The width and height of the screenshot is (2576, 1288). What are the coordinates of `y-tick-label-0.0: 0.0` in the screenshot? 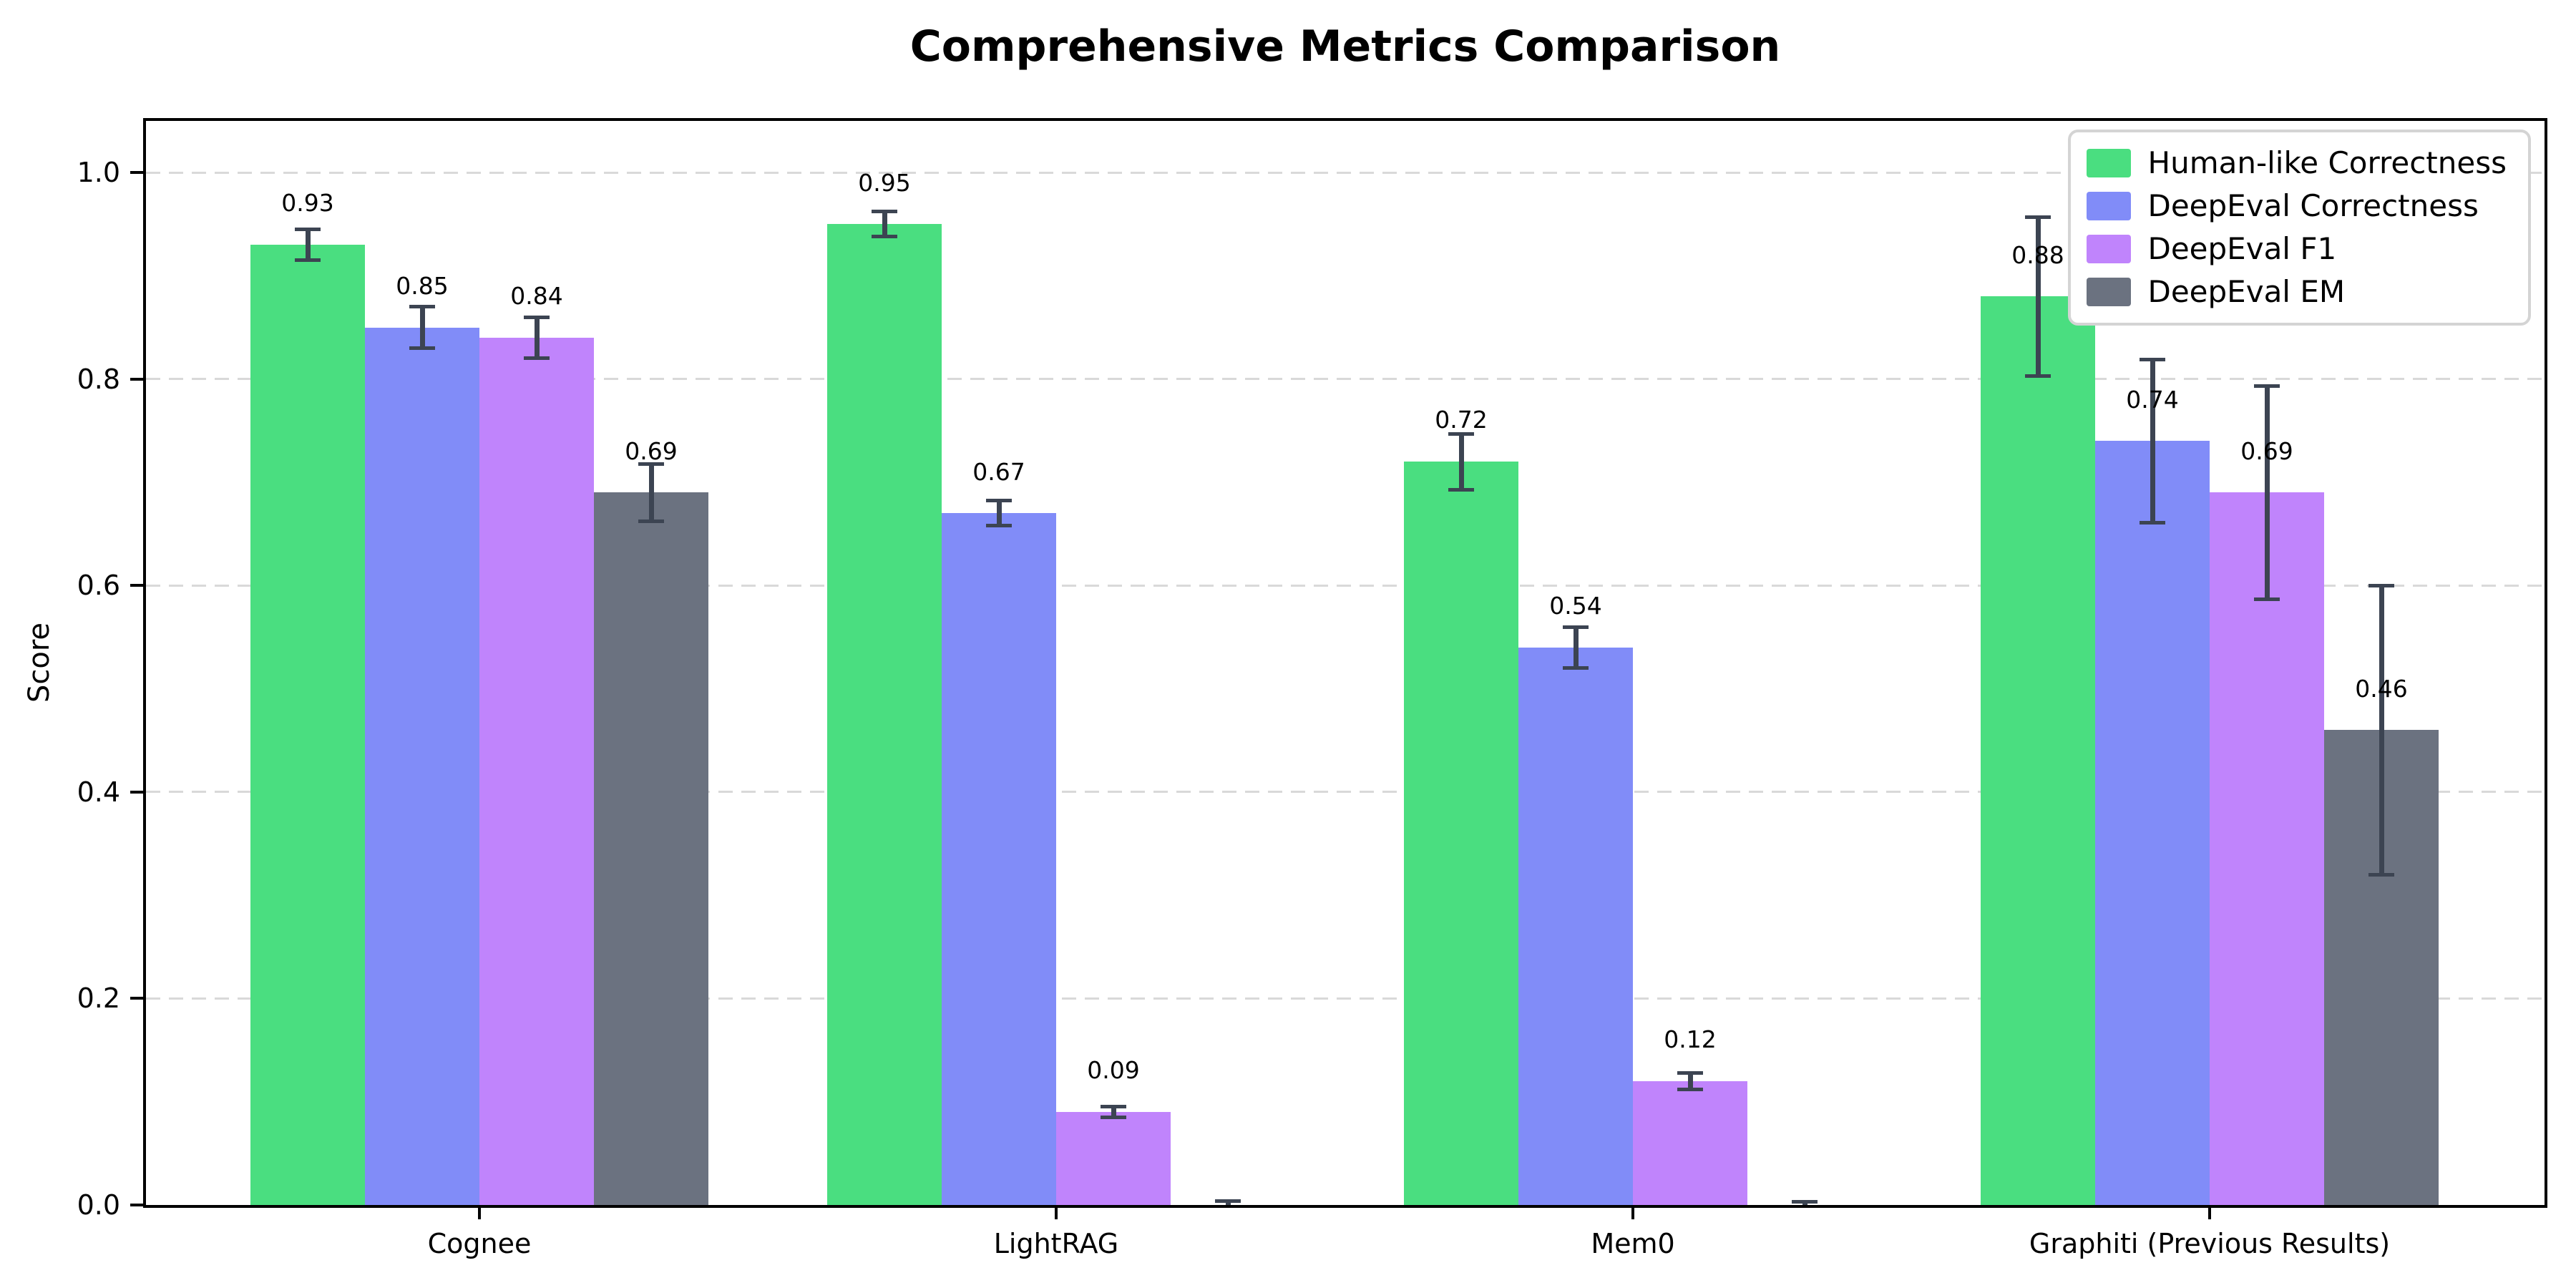 It's located at (98, 1205).